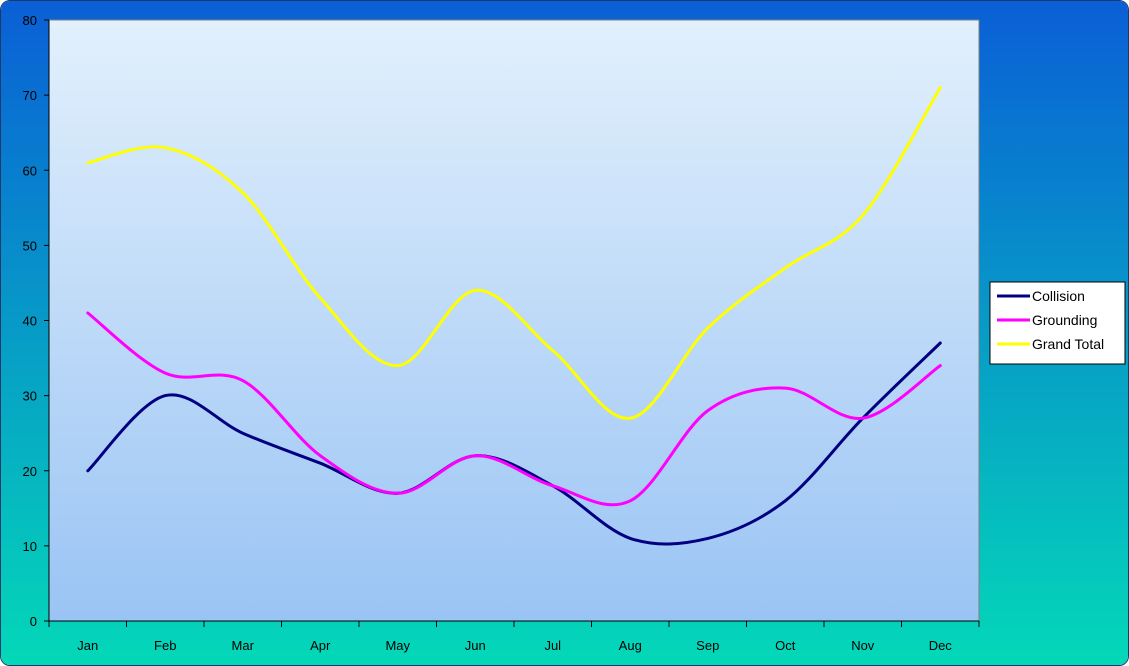 The height and width of the screenshot is (666, 1129). What do you see at coordinates (30, 170) in the screenshot?
I see `y-tick-label: 60` at bounding box center [30, 170].